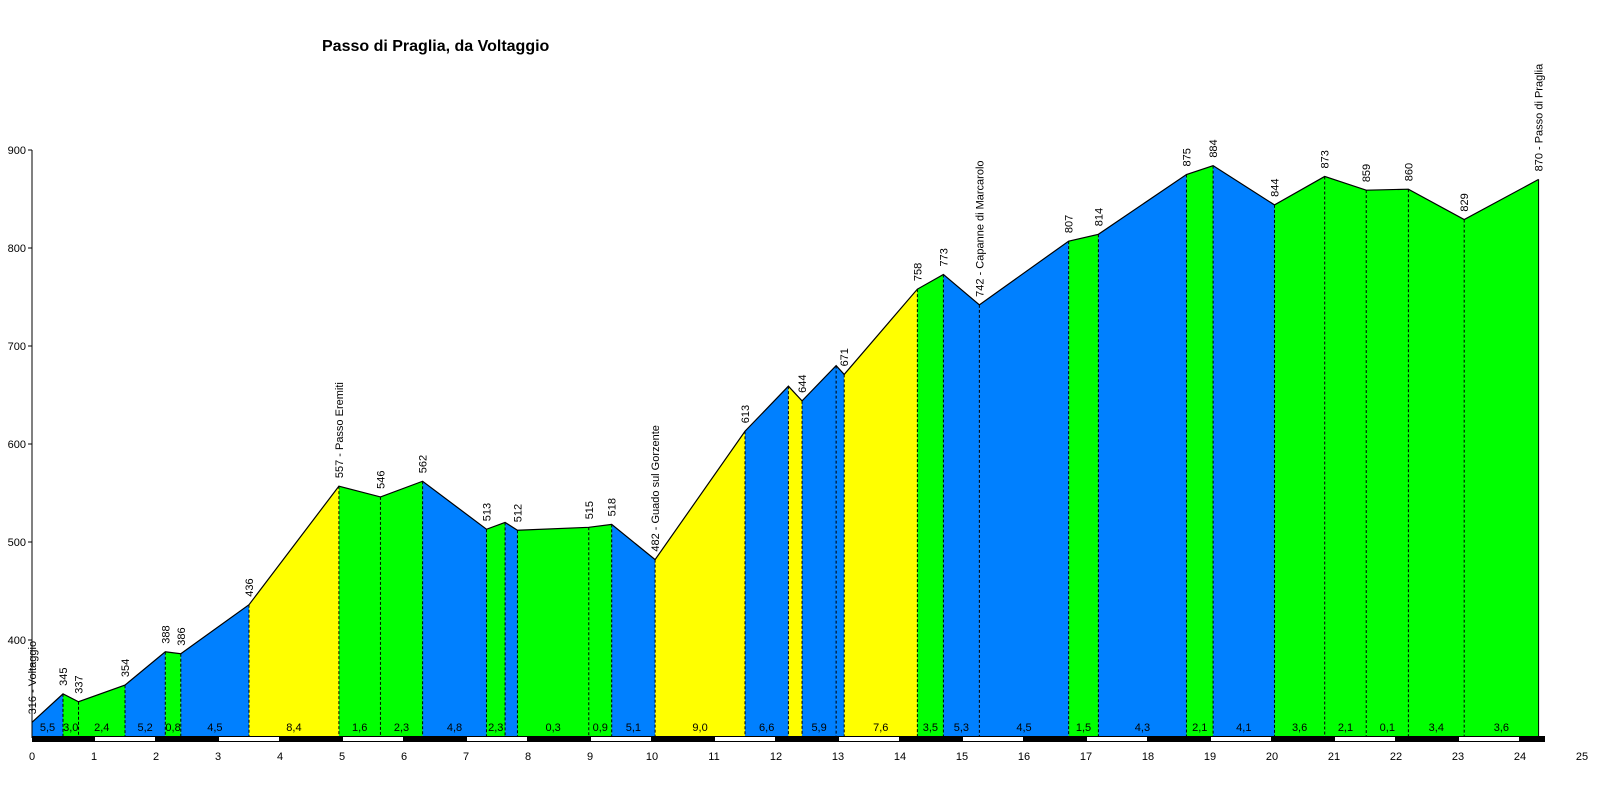 The width and height of the screenshot is (1600, 805). Describe the element at coordinates (1326, 159) in the screenshot. I see `point-label-26: 873` at that location.